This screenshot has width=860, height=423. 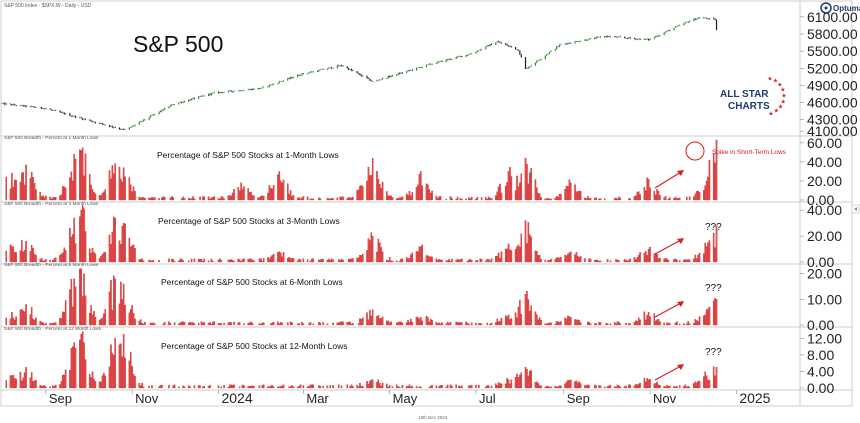 What do you see at coordinates (832, 51) in the screenshot?
I see `price-y-tick-label: 5500.00` at bounding box center [832, 51].